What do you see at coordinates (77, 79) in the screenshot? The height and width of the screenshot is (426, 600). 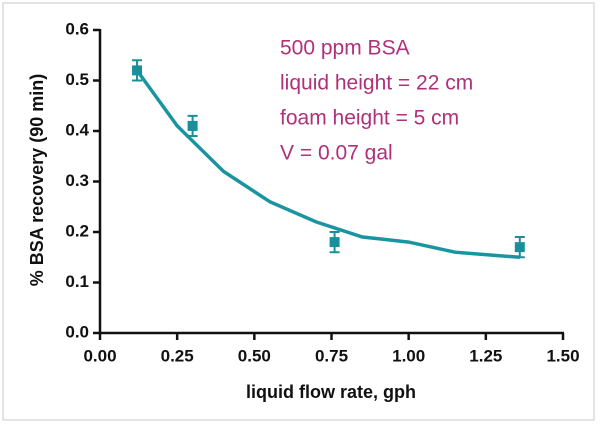 I see `y-tick-label: 0.5` at bounding box center [77, 79].